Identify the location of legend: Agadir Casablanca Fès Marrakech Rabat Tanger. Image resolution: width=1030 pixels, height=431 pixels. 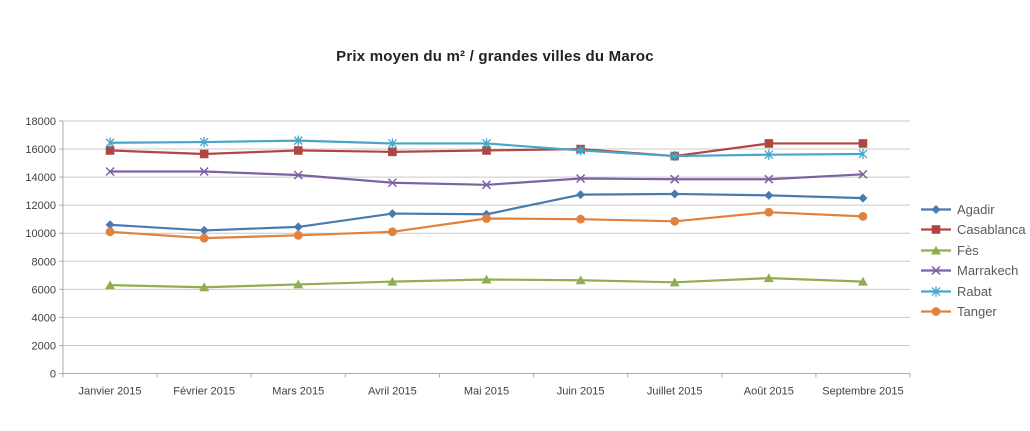
(973, 260).